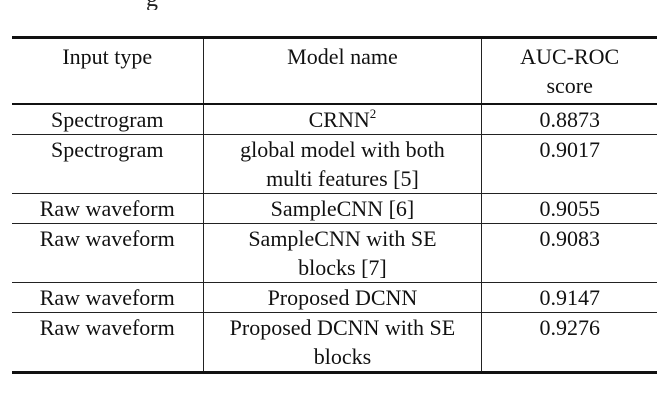  What do you see at coordinates (342, 343) in the screenshot?
I see `cell-model-name: Proposed DCNN with SE blocks` at bounding box center [342, 343].